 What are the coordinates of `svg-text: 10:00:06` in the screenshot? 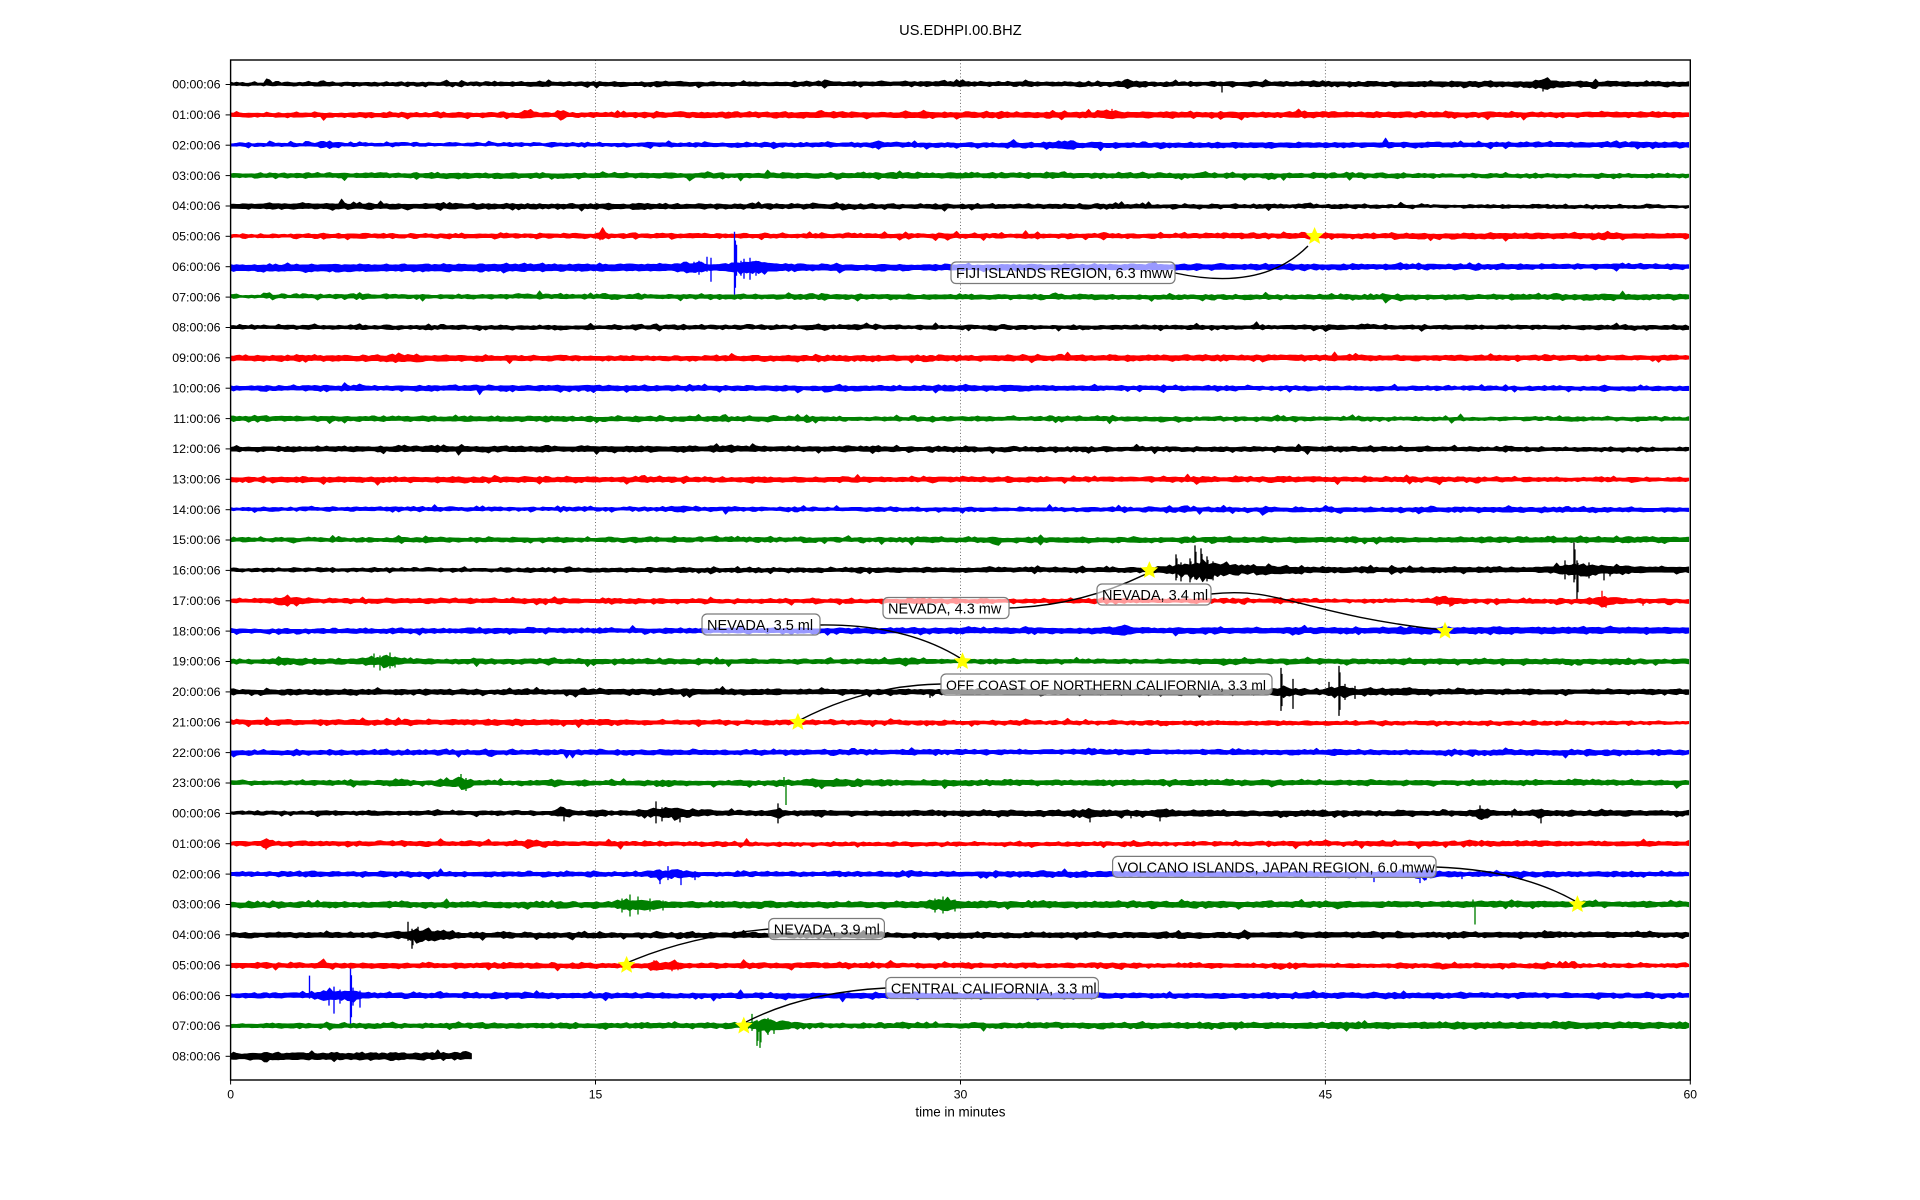 It's located at (196, 388).